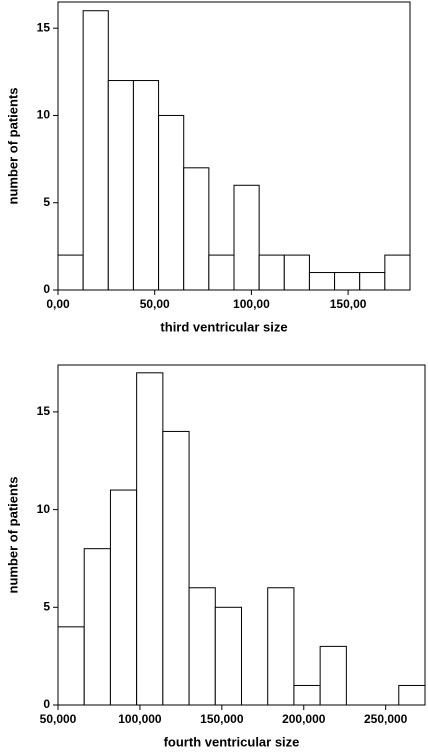  What do you see at coordinates (223, 326) in the screenshot?
I see `x-axis-title: third ventricular size` at bounding box center [223, 326].